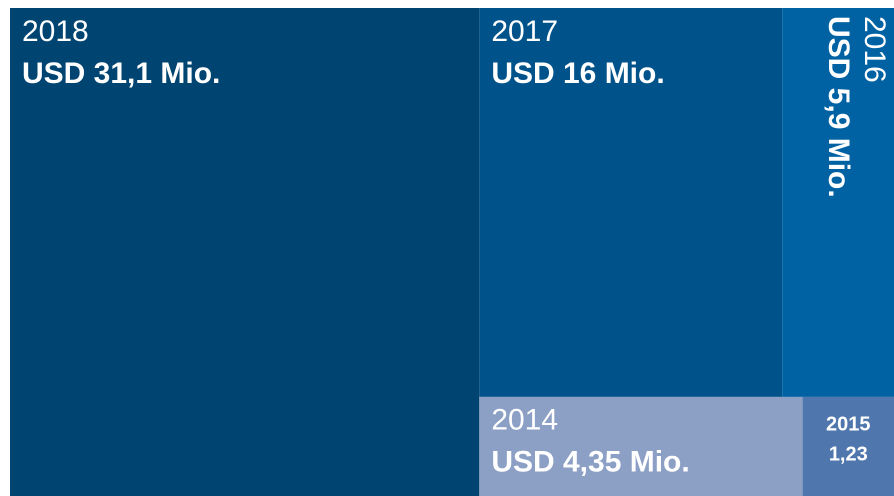 The width and height of the screenshot is (894, 496). Describe the element at coordinates (848, 425) in the screenshot. I see `tile-year: 2015` at that location.